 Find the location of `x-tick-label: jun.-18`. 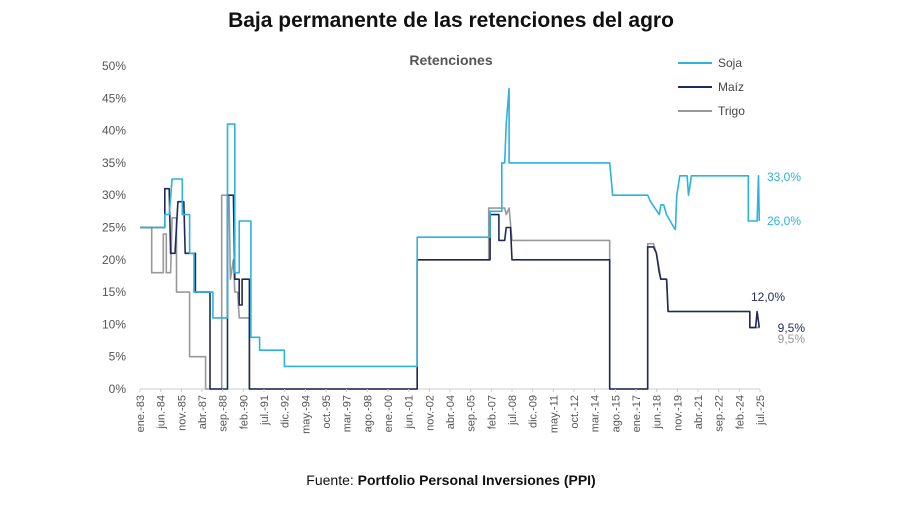

x-tick-label: jun.-18 is located at coordinates (658, 412).